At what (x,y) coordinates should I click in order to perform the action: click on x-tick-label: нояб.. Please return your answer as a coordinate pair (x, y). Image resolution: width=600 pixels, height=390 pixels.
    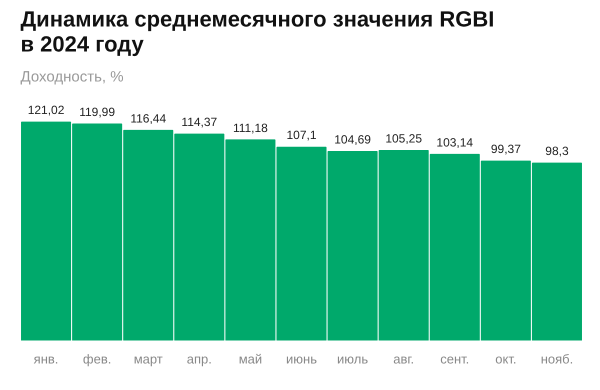
    Looking at the image, I should click on (557, 359).